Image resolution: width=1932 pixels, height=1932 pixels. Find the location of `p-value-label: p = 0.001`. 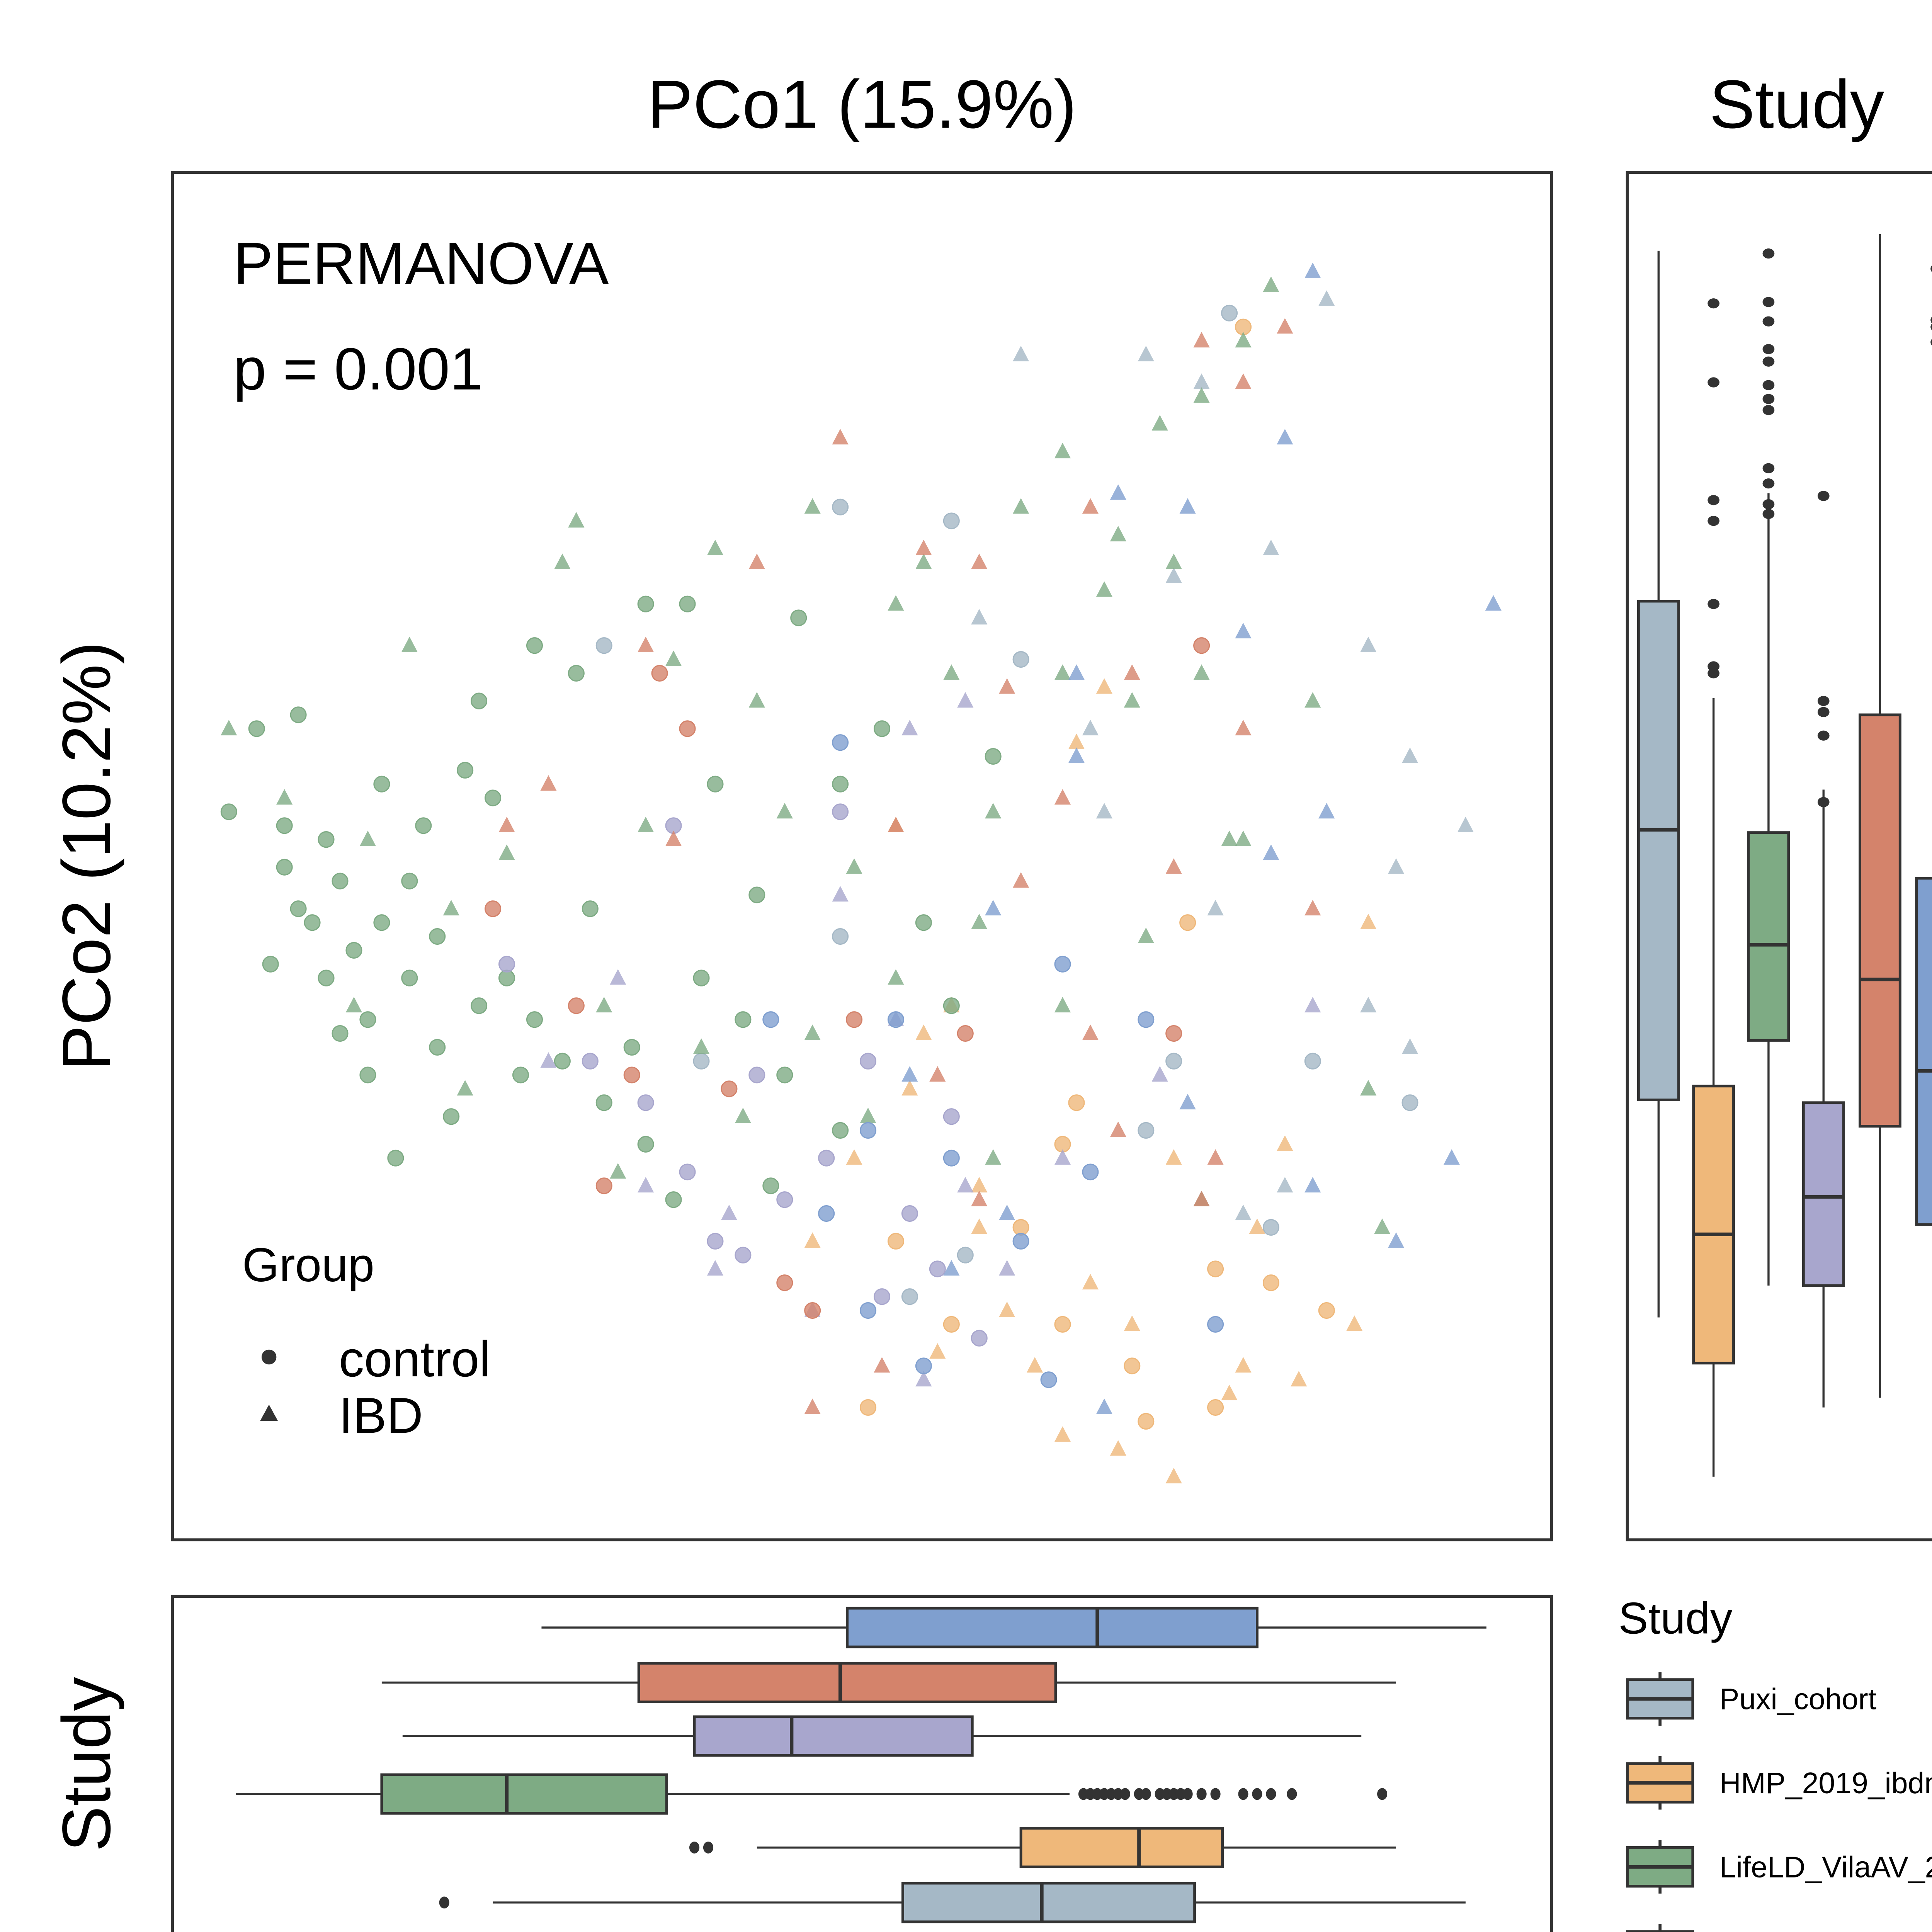

p-value-label: p = 0.001 is located at coordinates (358, 369).